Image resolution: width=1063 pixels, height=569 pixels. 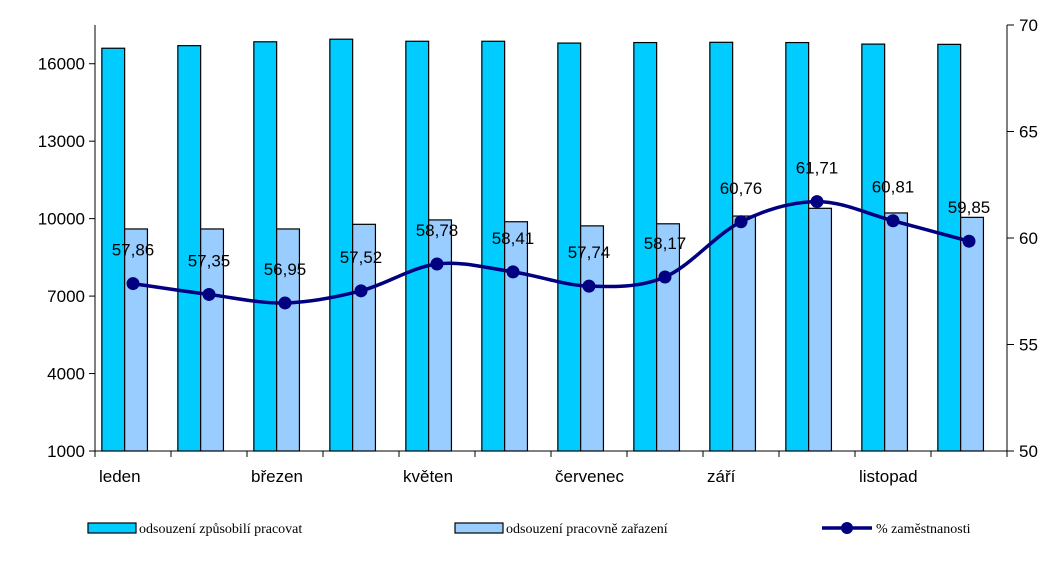 I want to click on x-tick-label: září, so click(x=721, y=476).